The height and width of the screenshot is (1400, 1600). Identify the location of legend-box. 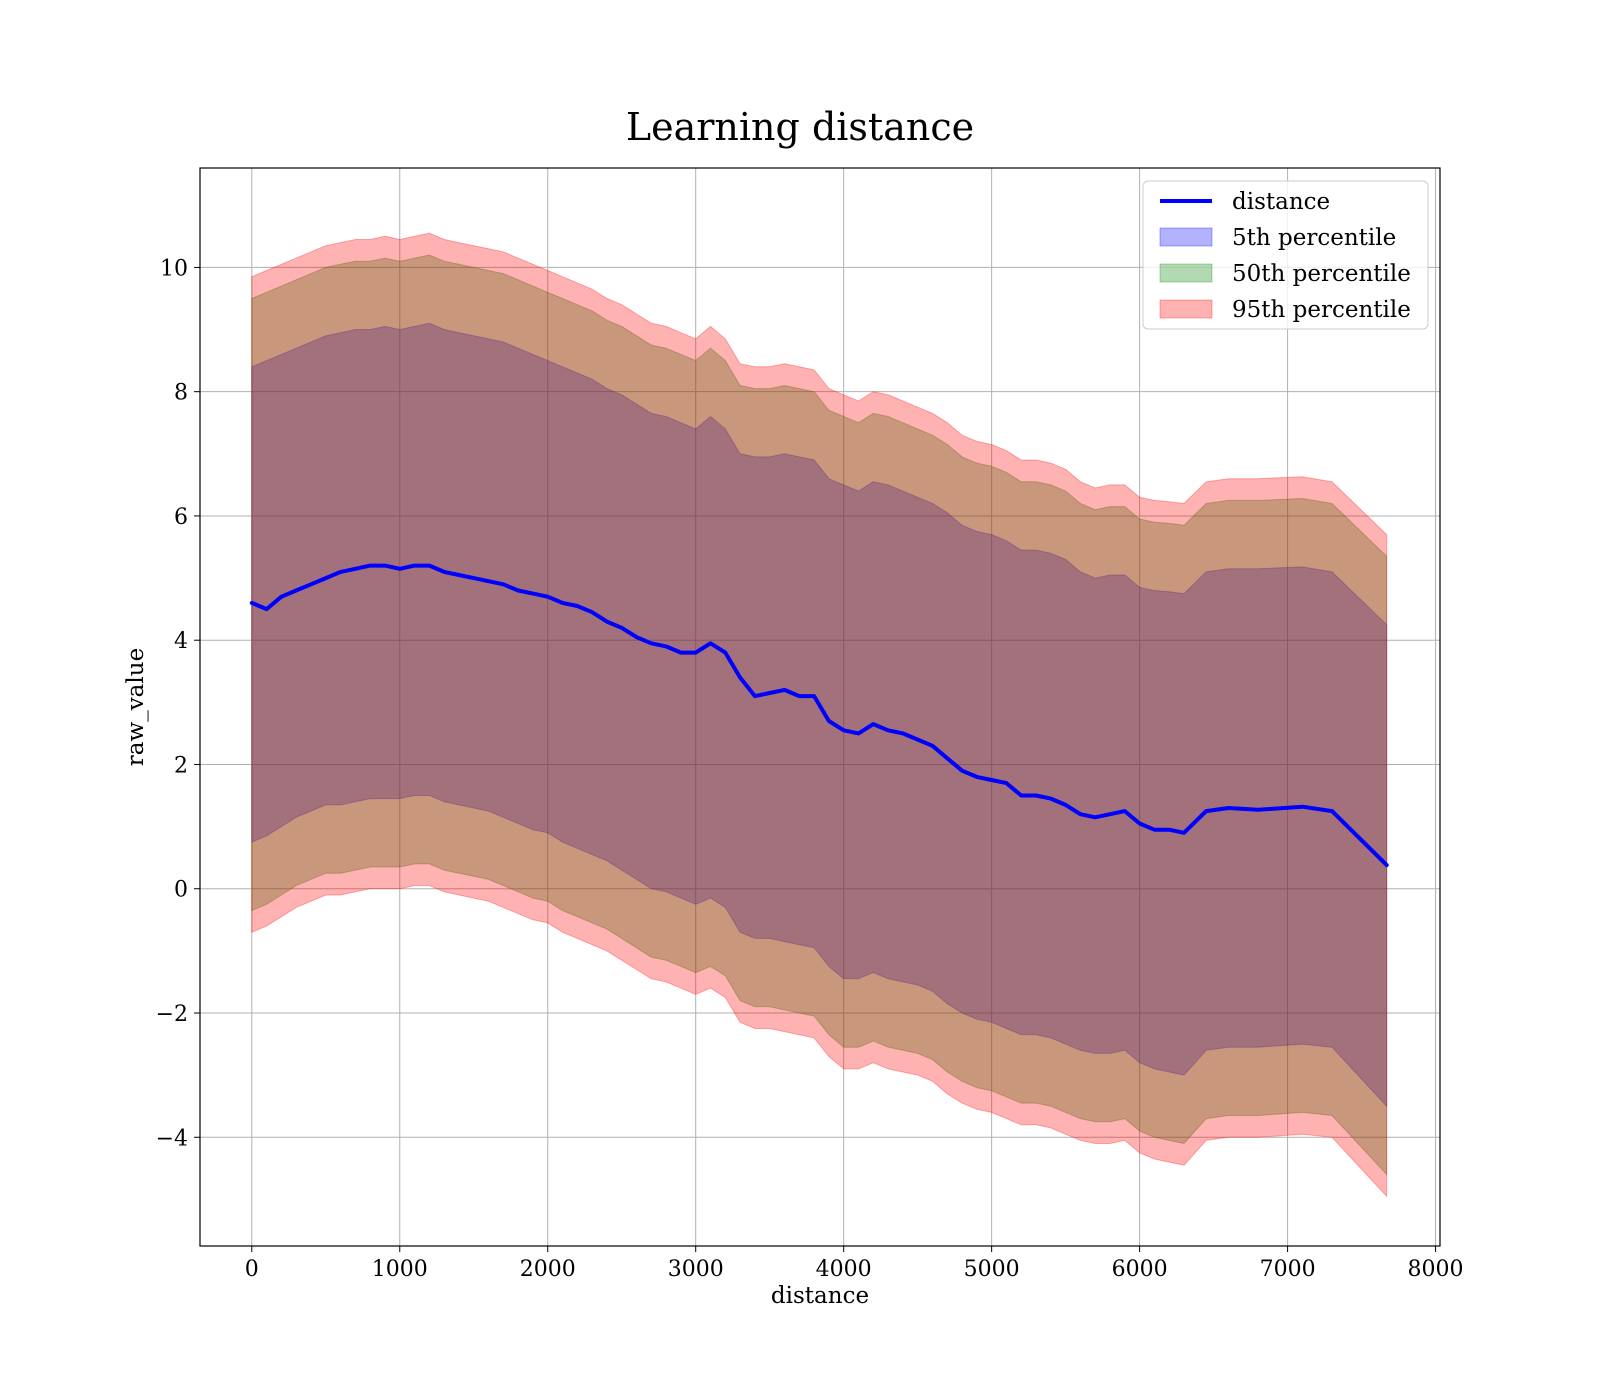
(1285, 255).